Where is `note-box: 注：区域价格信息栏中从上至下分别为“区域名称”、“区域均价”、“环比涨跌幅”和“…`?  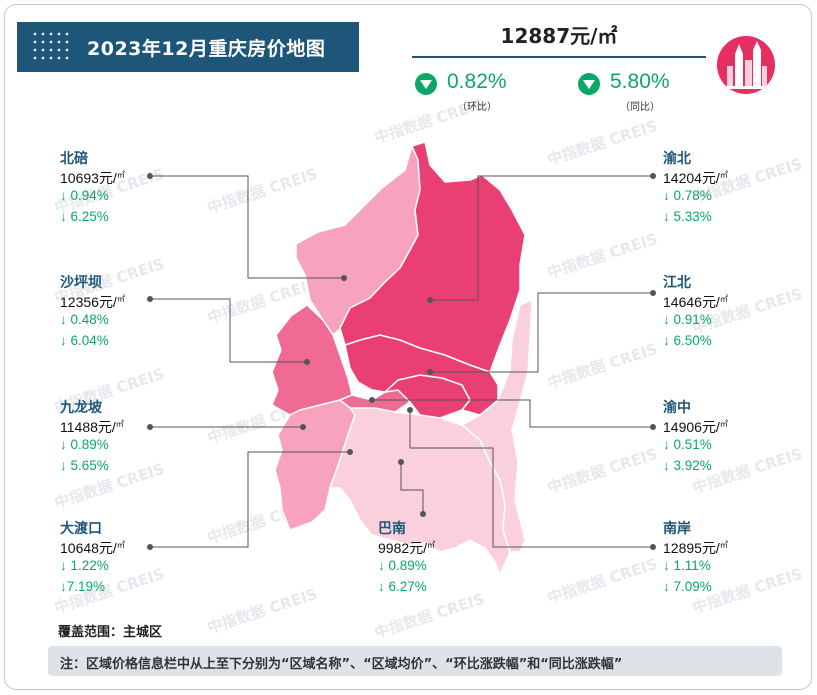 note-box: 注：区域价格信息栏中从上至下分别为“区域名称”、“区域均价”、“环比涨跌幅”和“… is located at coordinates (415, 661).